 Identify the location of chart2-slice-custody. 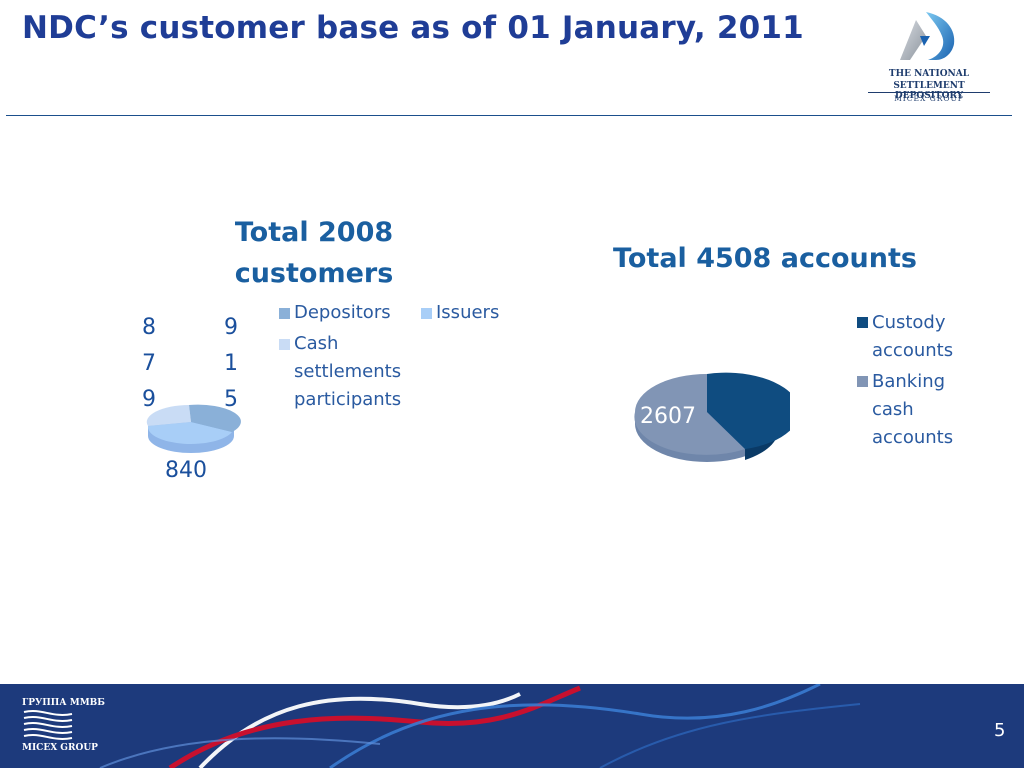
(748, 410).